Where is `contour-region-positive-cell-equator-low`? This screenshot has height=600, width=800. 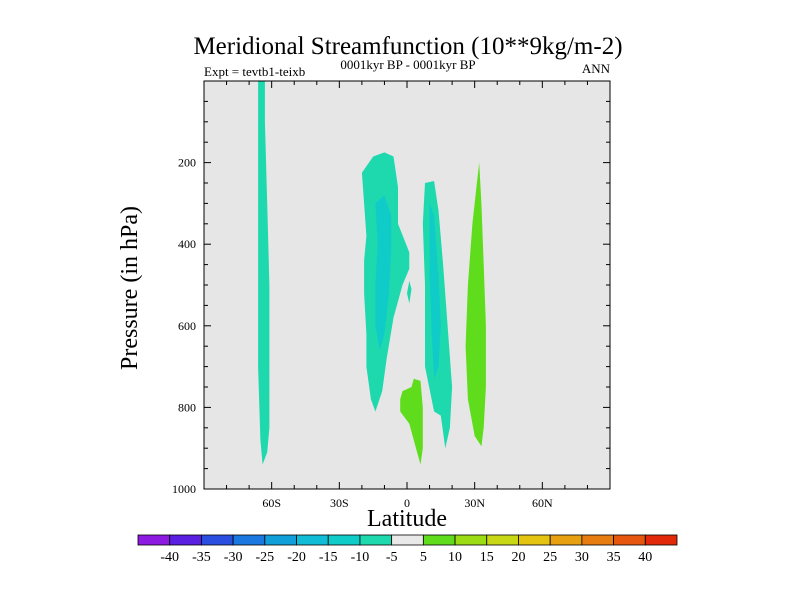
contour-region-positive-cell-equator-low is located at coordinates (411, 421).